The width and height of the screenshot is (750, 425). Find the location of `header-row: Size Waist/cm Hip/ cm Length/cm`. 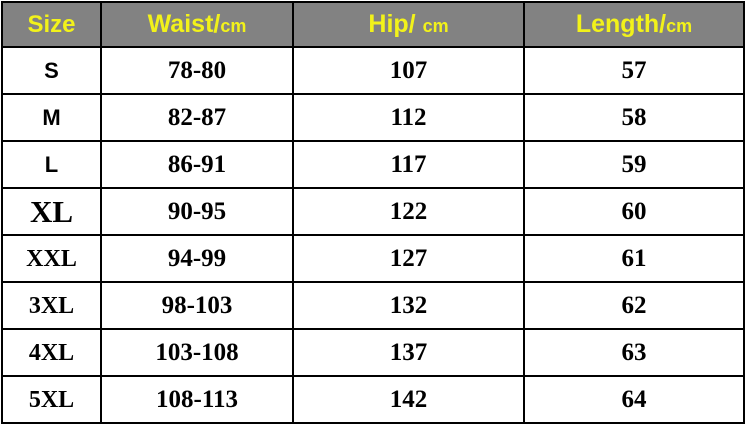

header-row: Size Waist/cm Hip/ cm Length/cm is located at coordinates (373, 24).